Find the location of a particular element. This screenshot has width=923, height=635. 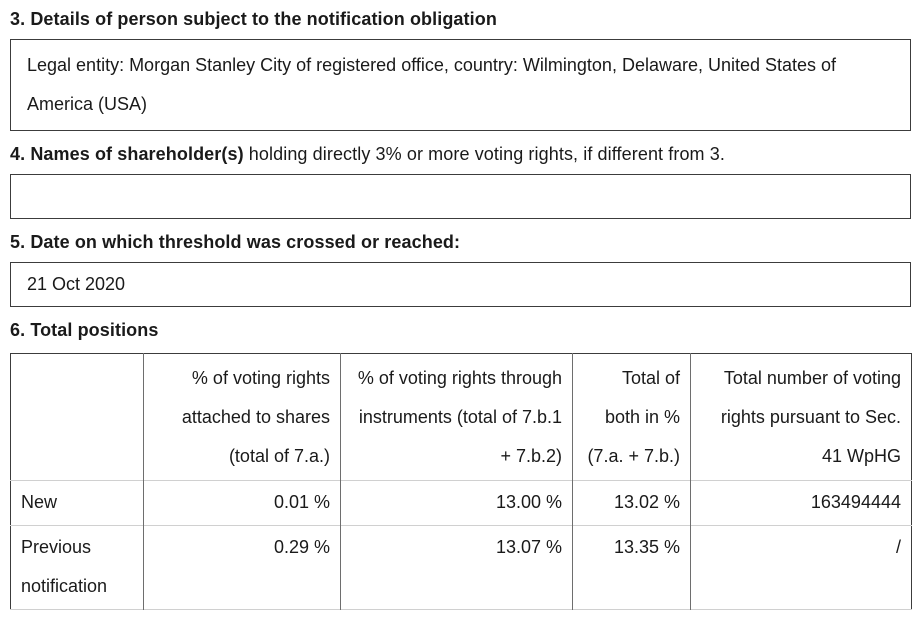

new-pct-instruments: 13.00 % is located at coordinates (456, 503).